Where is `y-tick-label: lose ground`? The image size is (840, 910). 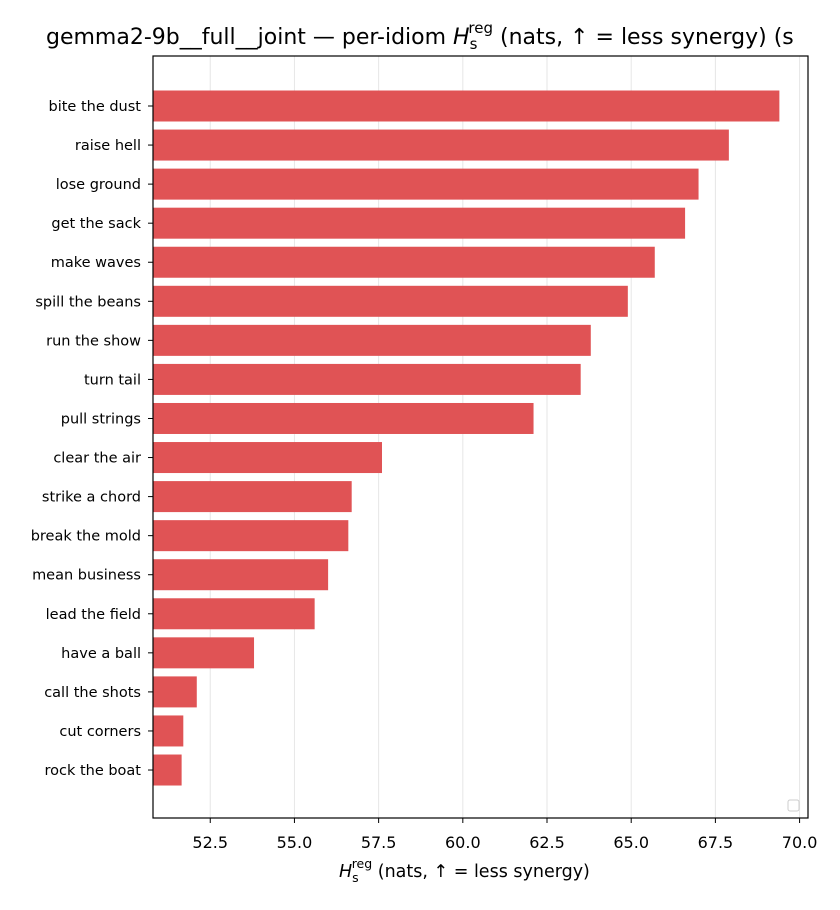
y-tick-label: lose ground is located at coordinates (98, 185).